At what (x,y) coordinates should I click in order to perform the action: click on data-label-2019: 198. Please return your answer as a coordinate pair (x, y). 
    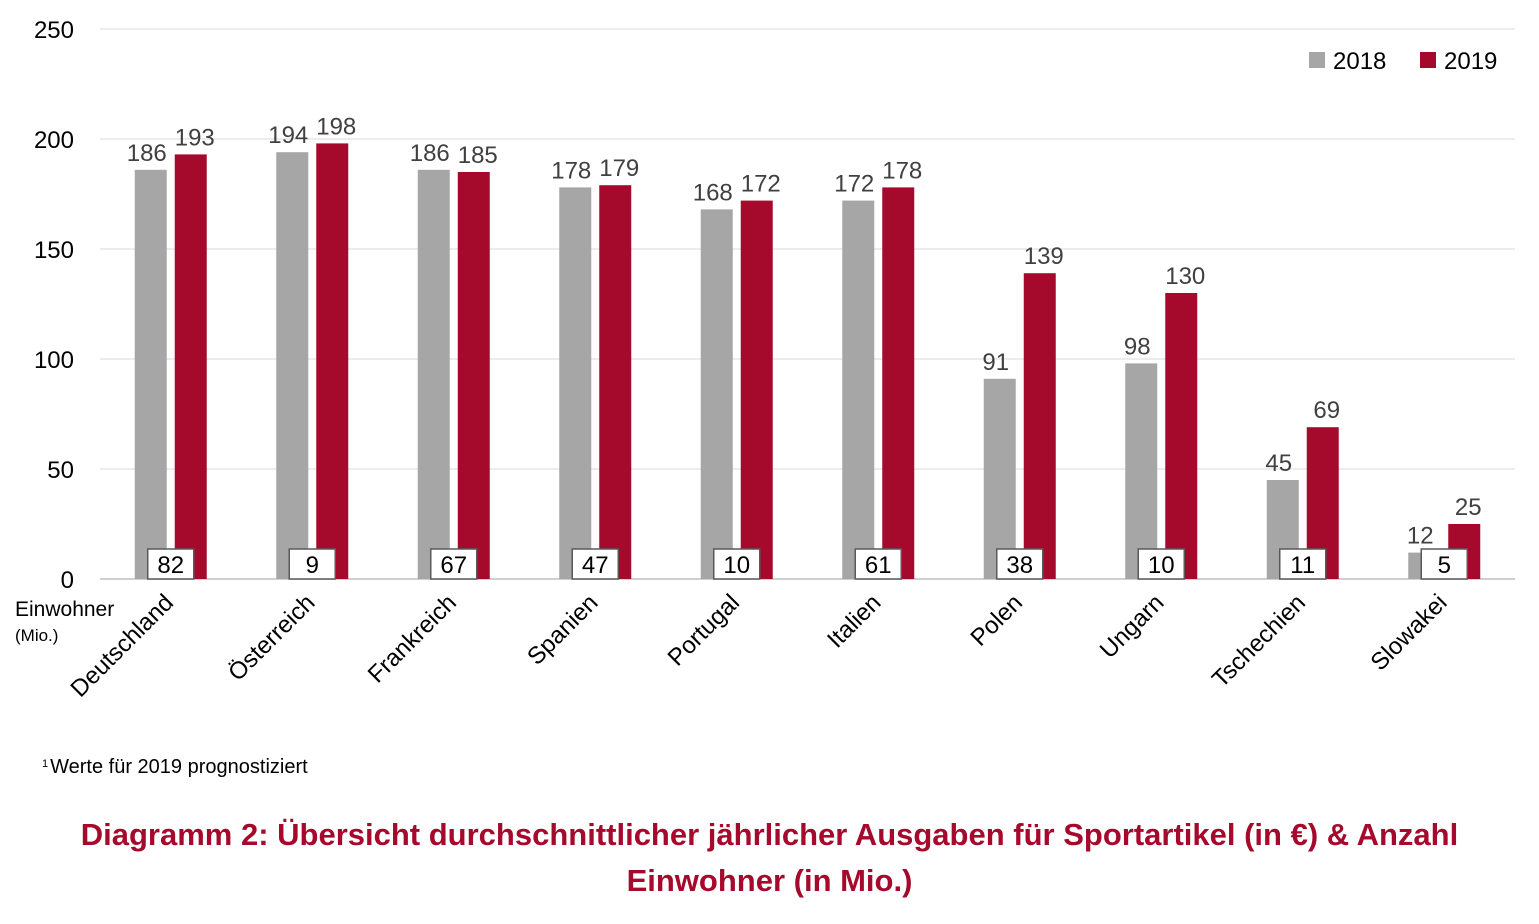
    Looking at the image, I should click on (336, 126).